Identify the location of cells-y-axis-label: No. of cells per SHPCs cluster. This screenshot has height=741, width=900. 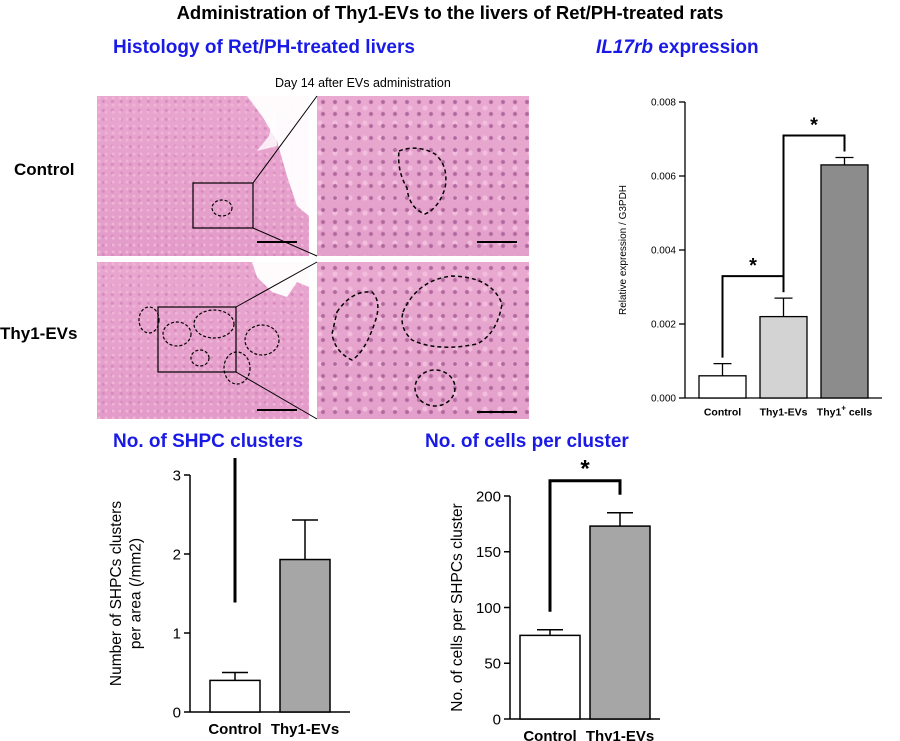
(457, 607).